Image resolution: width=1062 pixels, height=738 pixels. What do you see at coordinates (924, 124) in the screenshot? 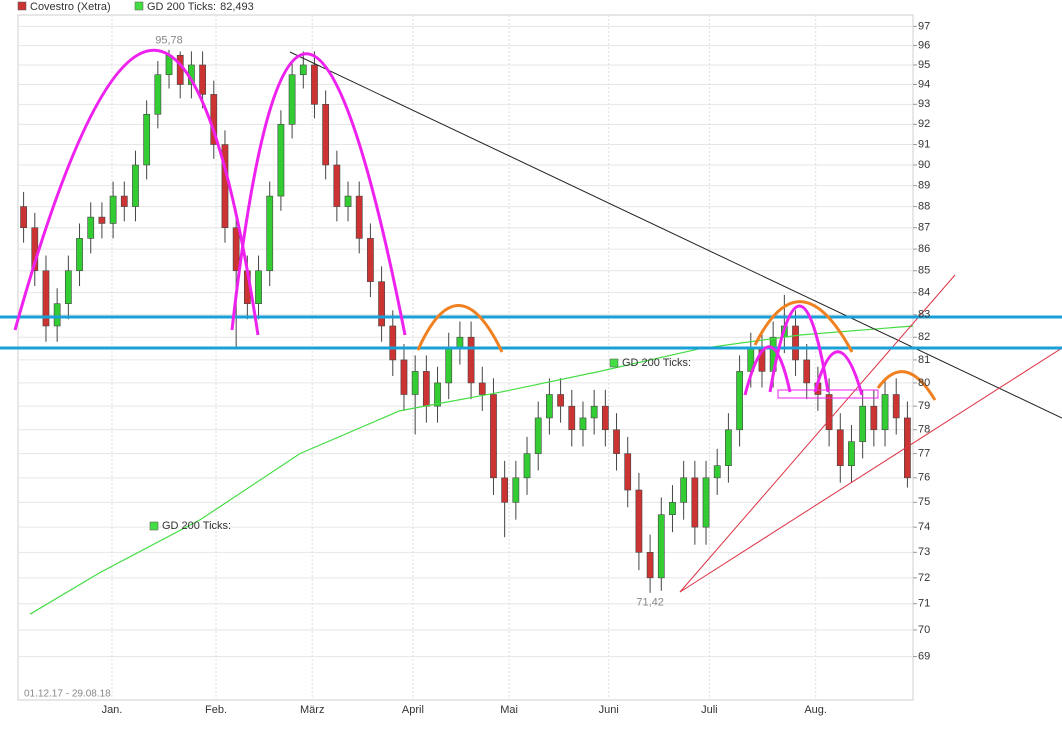
I see `y-tick-label: 92` at bounding box center [924, 124].